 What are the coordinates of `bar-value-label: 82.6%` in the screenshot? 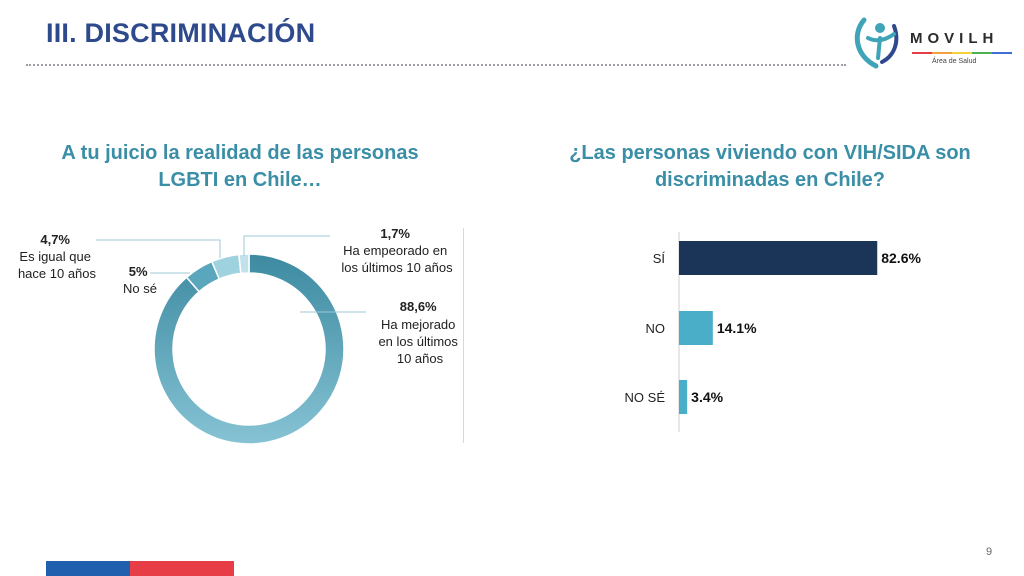 It's located at (901, 258).